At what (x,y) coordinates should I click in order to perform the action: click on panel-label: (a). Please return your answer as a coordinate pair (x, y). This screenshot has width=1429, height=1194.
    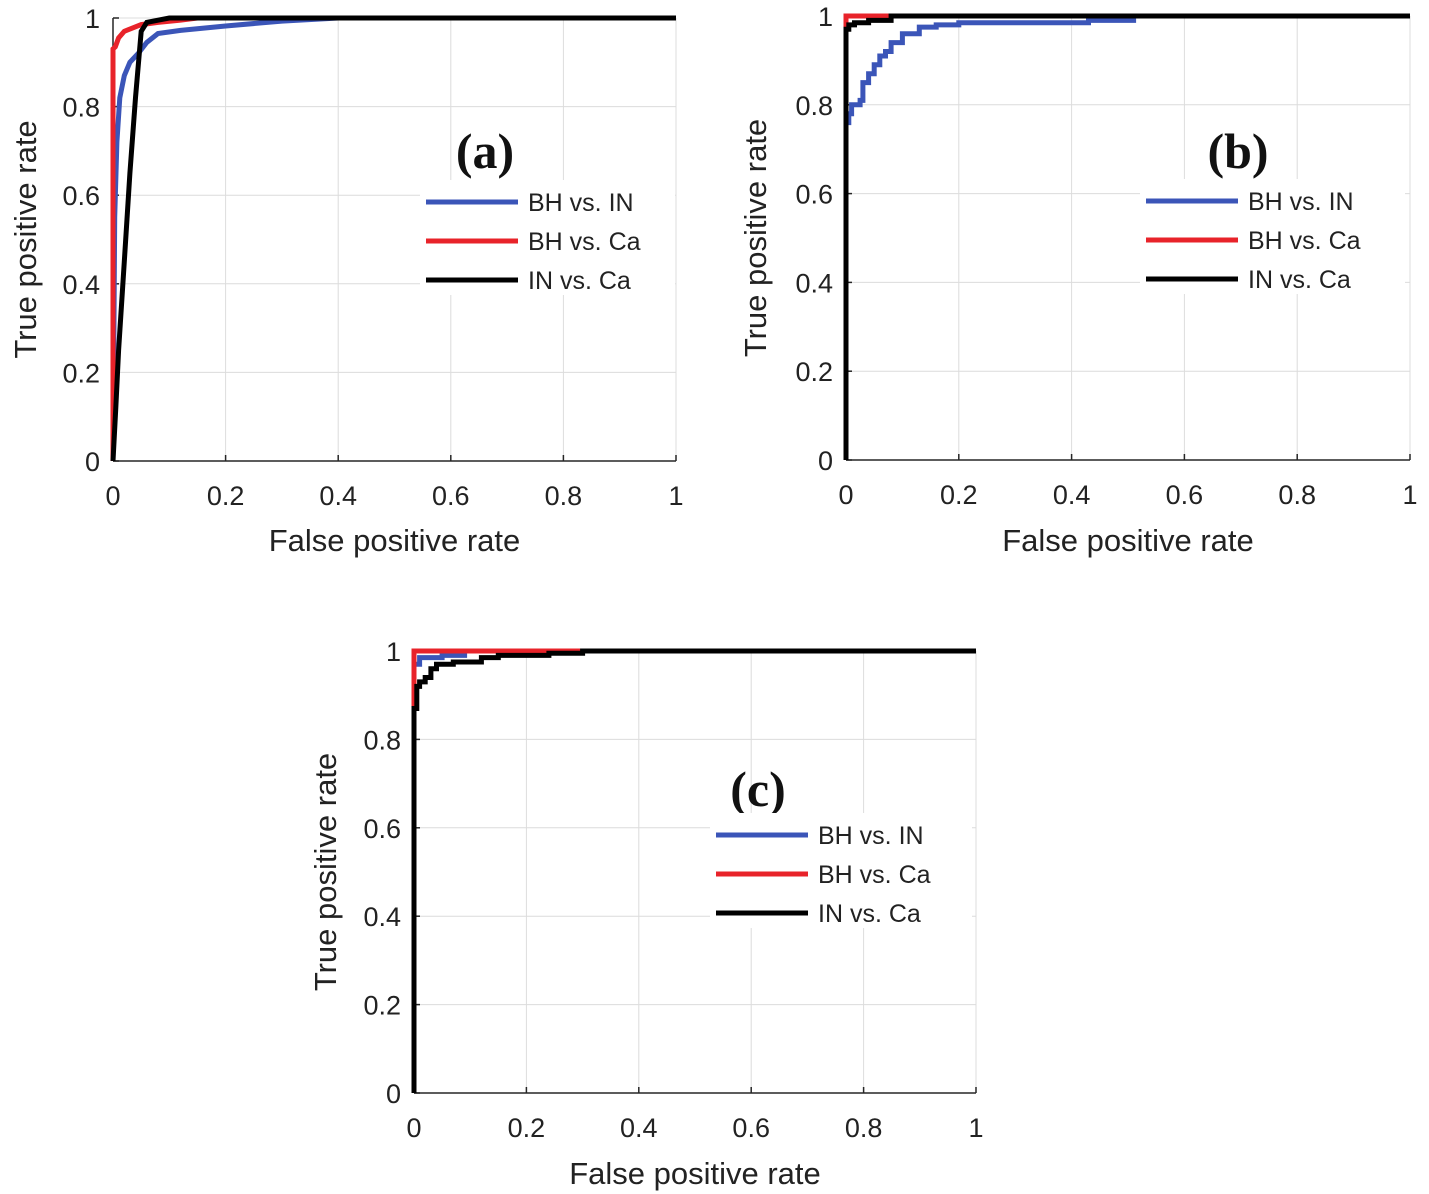
    Looking at the image, I should click on (485, 151).